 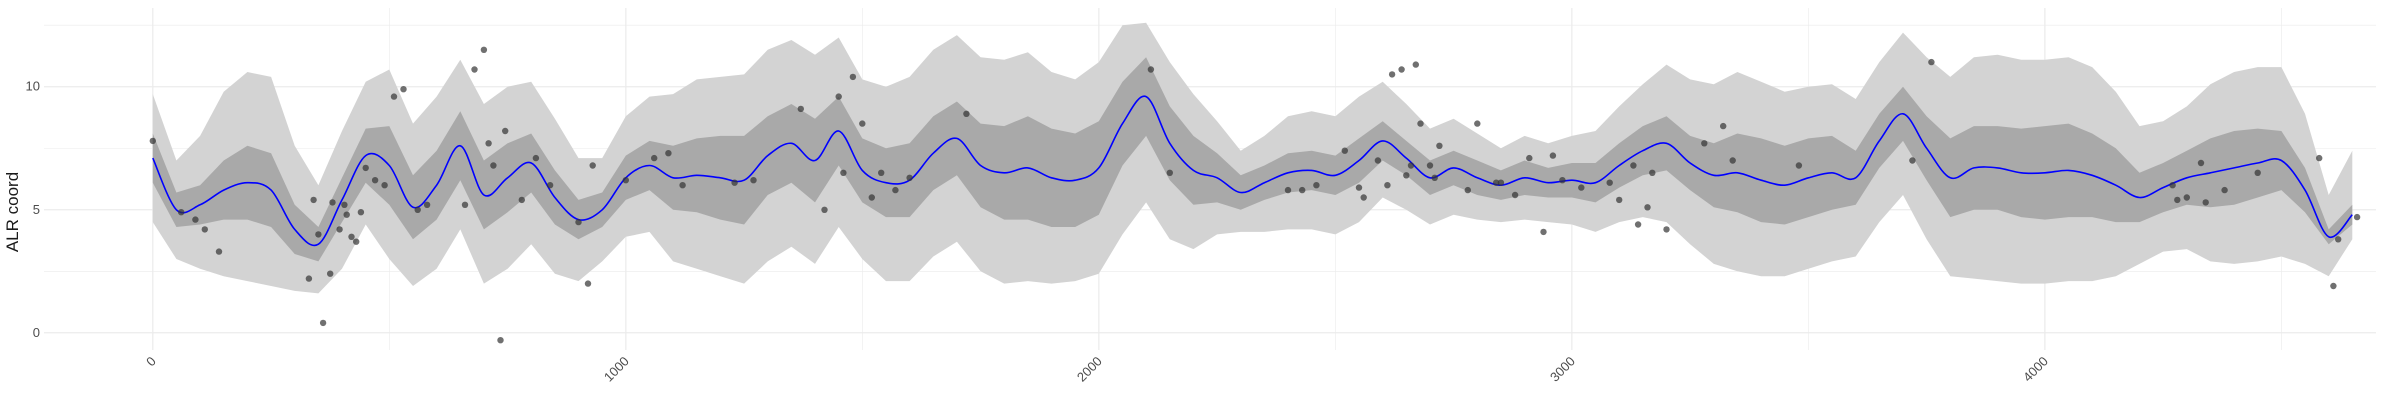 I want to click on x-tick-label: 3000, so click(x=1562, y=369).